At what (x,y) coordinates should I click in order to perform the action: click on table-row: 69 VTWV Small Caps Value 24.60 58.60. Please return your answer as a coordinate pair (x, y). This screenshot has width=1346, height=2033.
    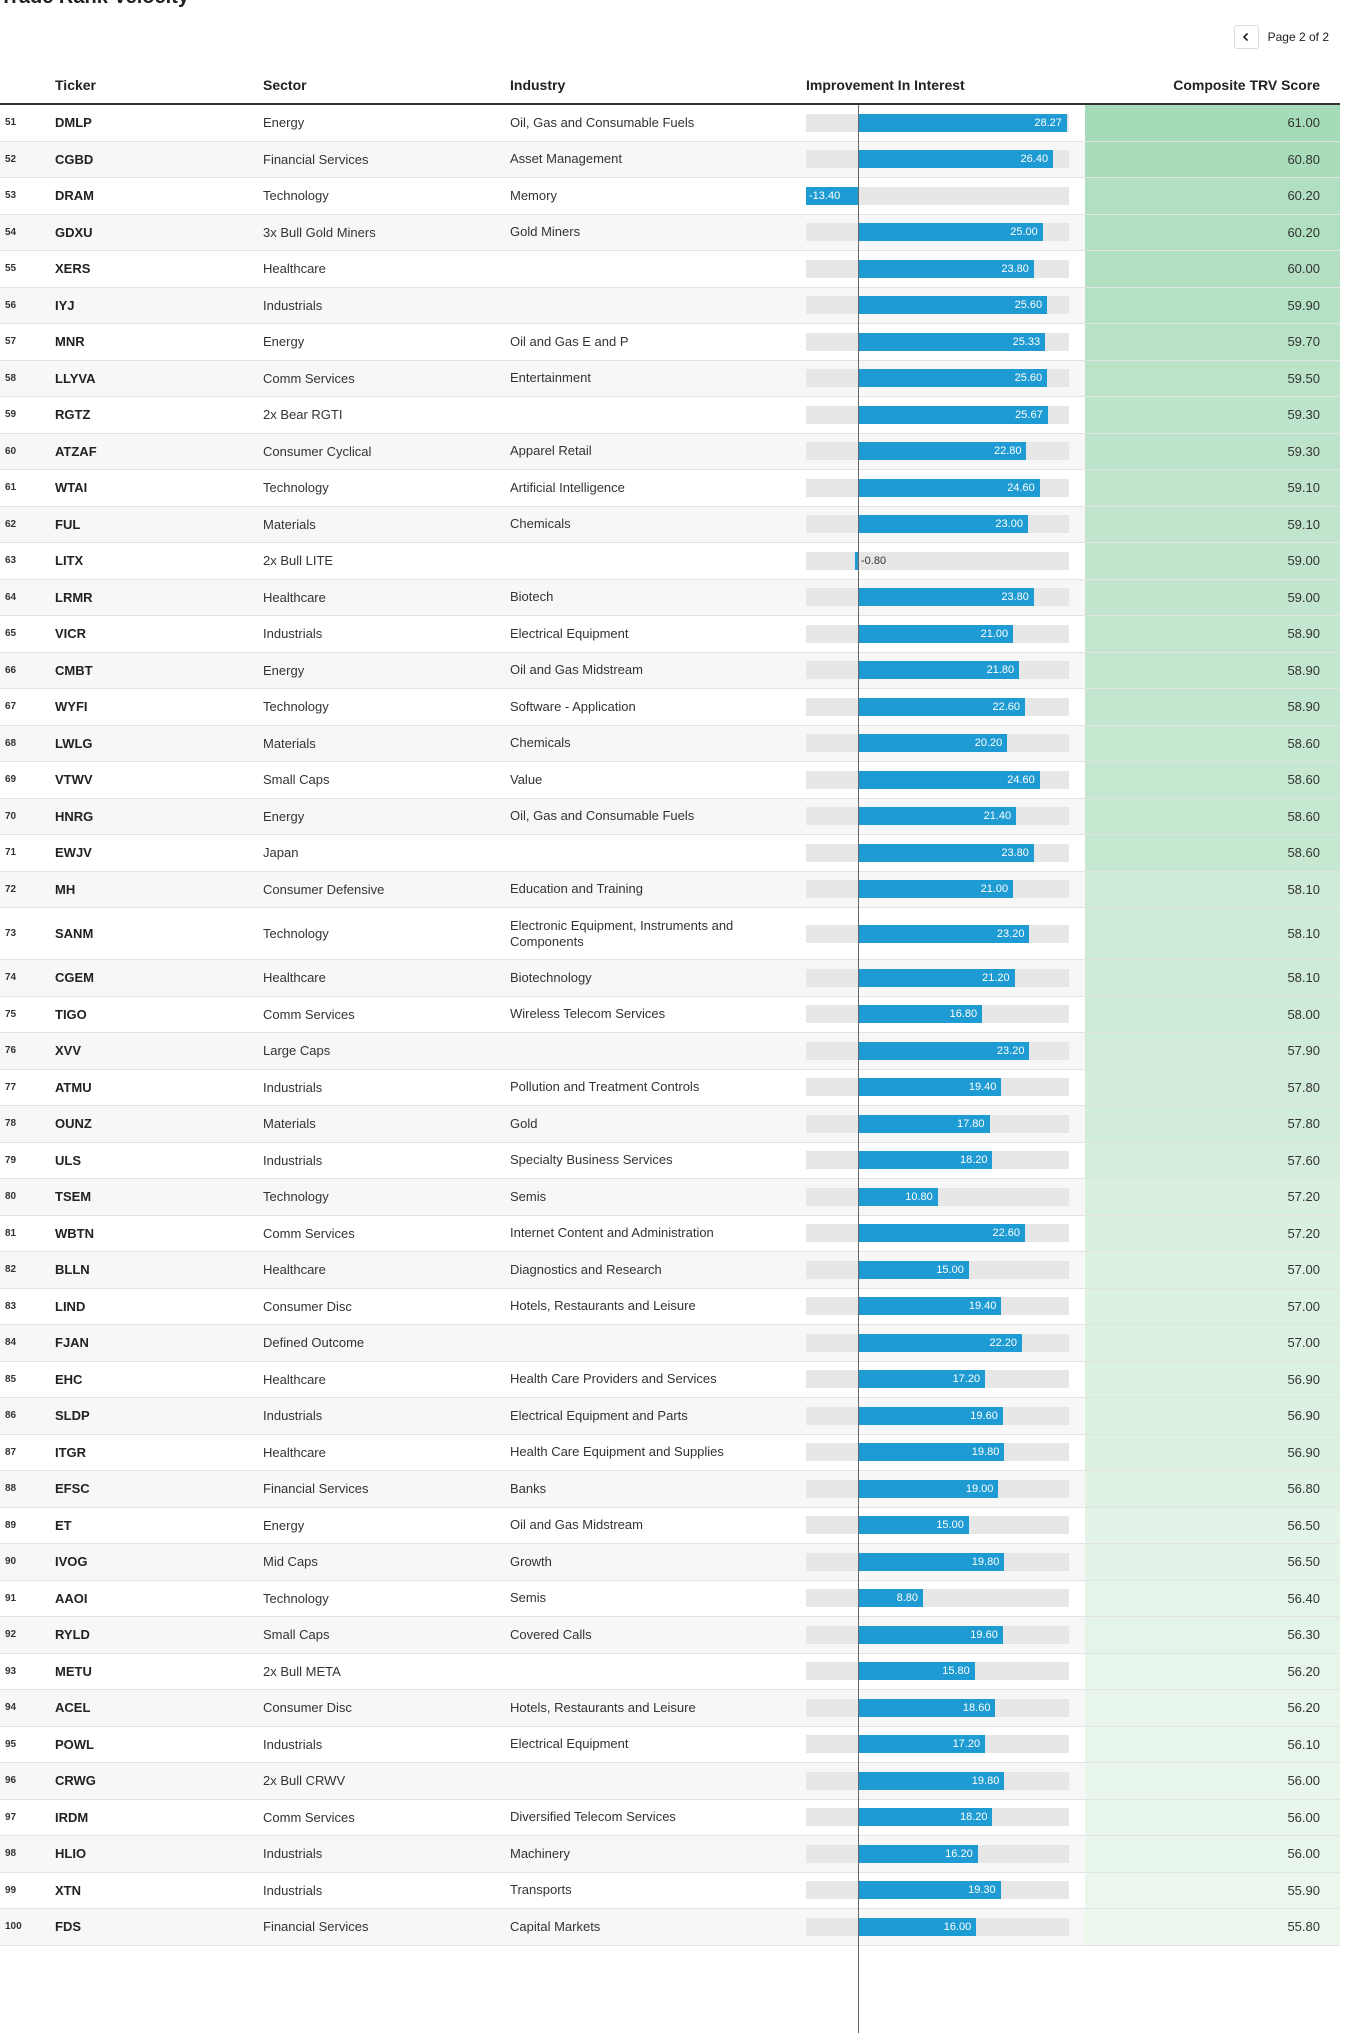
    Looking at the image, I should click on (670, 780).